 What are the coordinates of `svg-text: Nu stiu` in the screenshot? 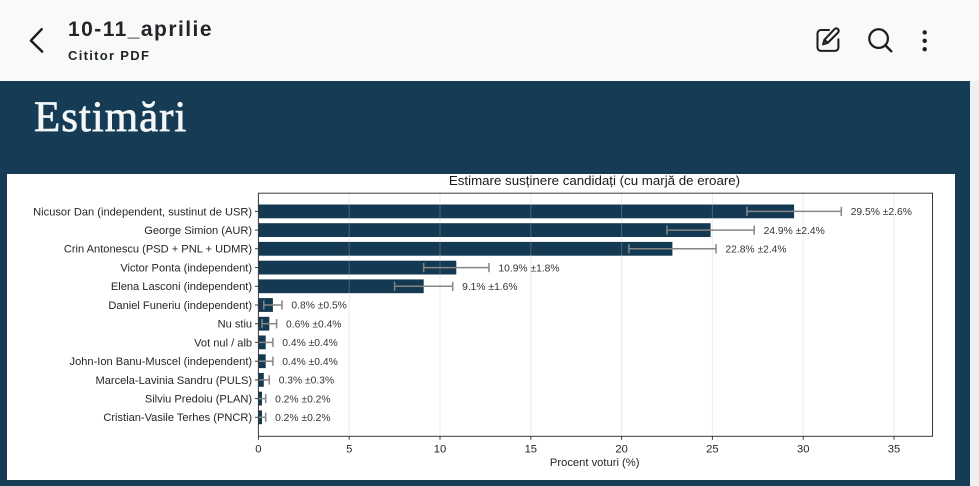 It's located at (235, 324).